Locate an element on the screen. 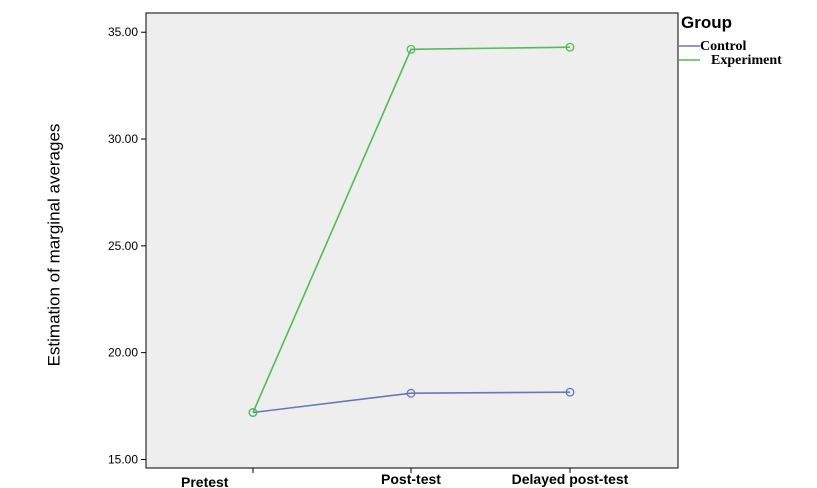 This screenshot has width=817, height=488. x-tick-label: Post-test is located at coordinates (411, 479).